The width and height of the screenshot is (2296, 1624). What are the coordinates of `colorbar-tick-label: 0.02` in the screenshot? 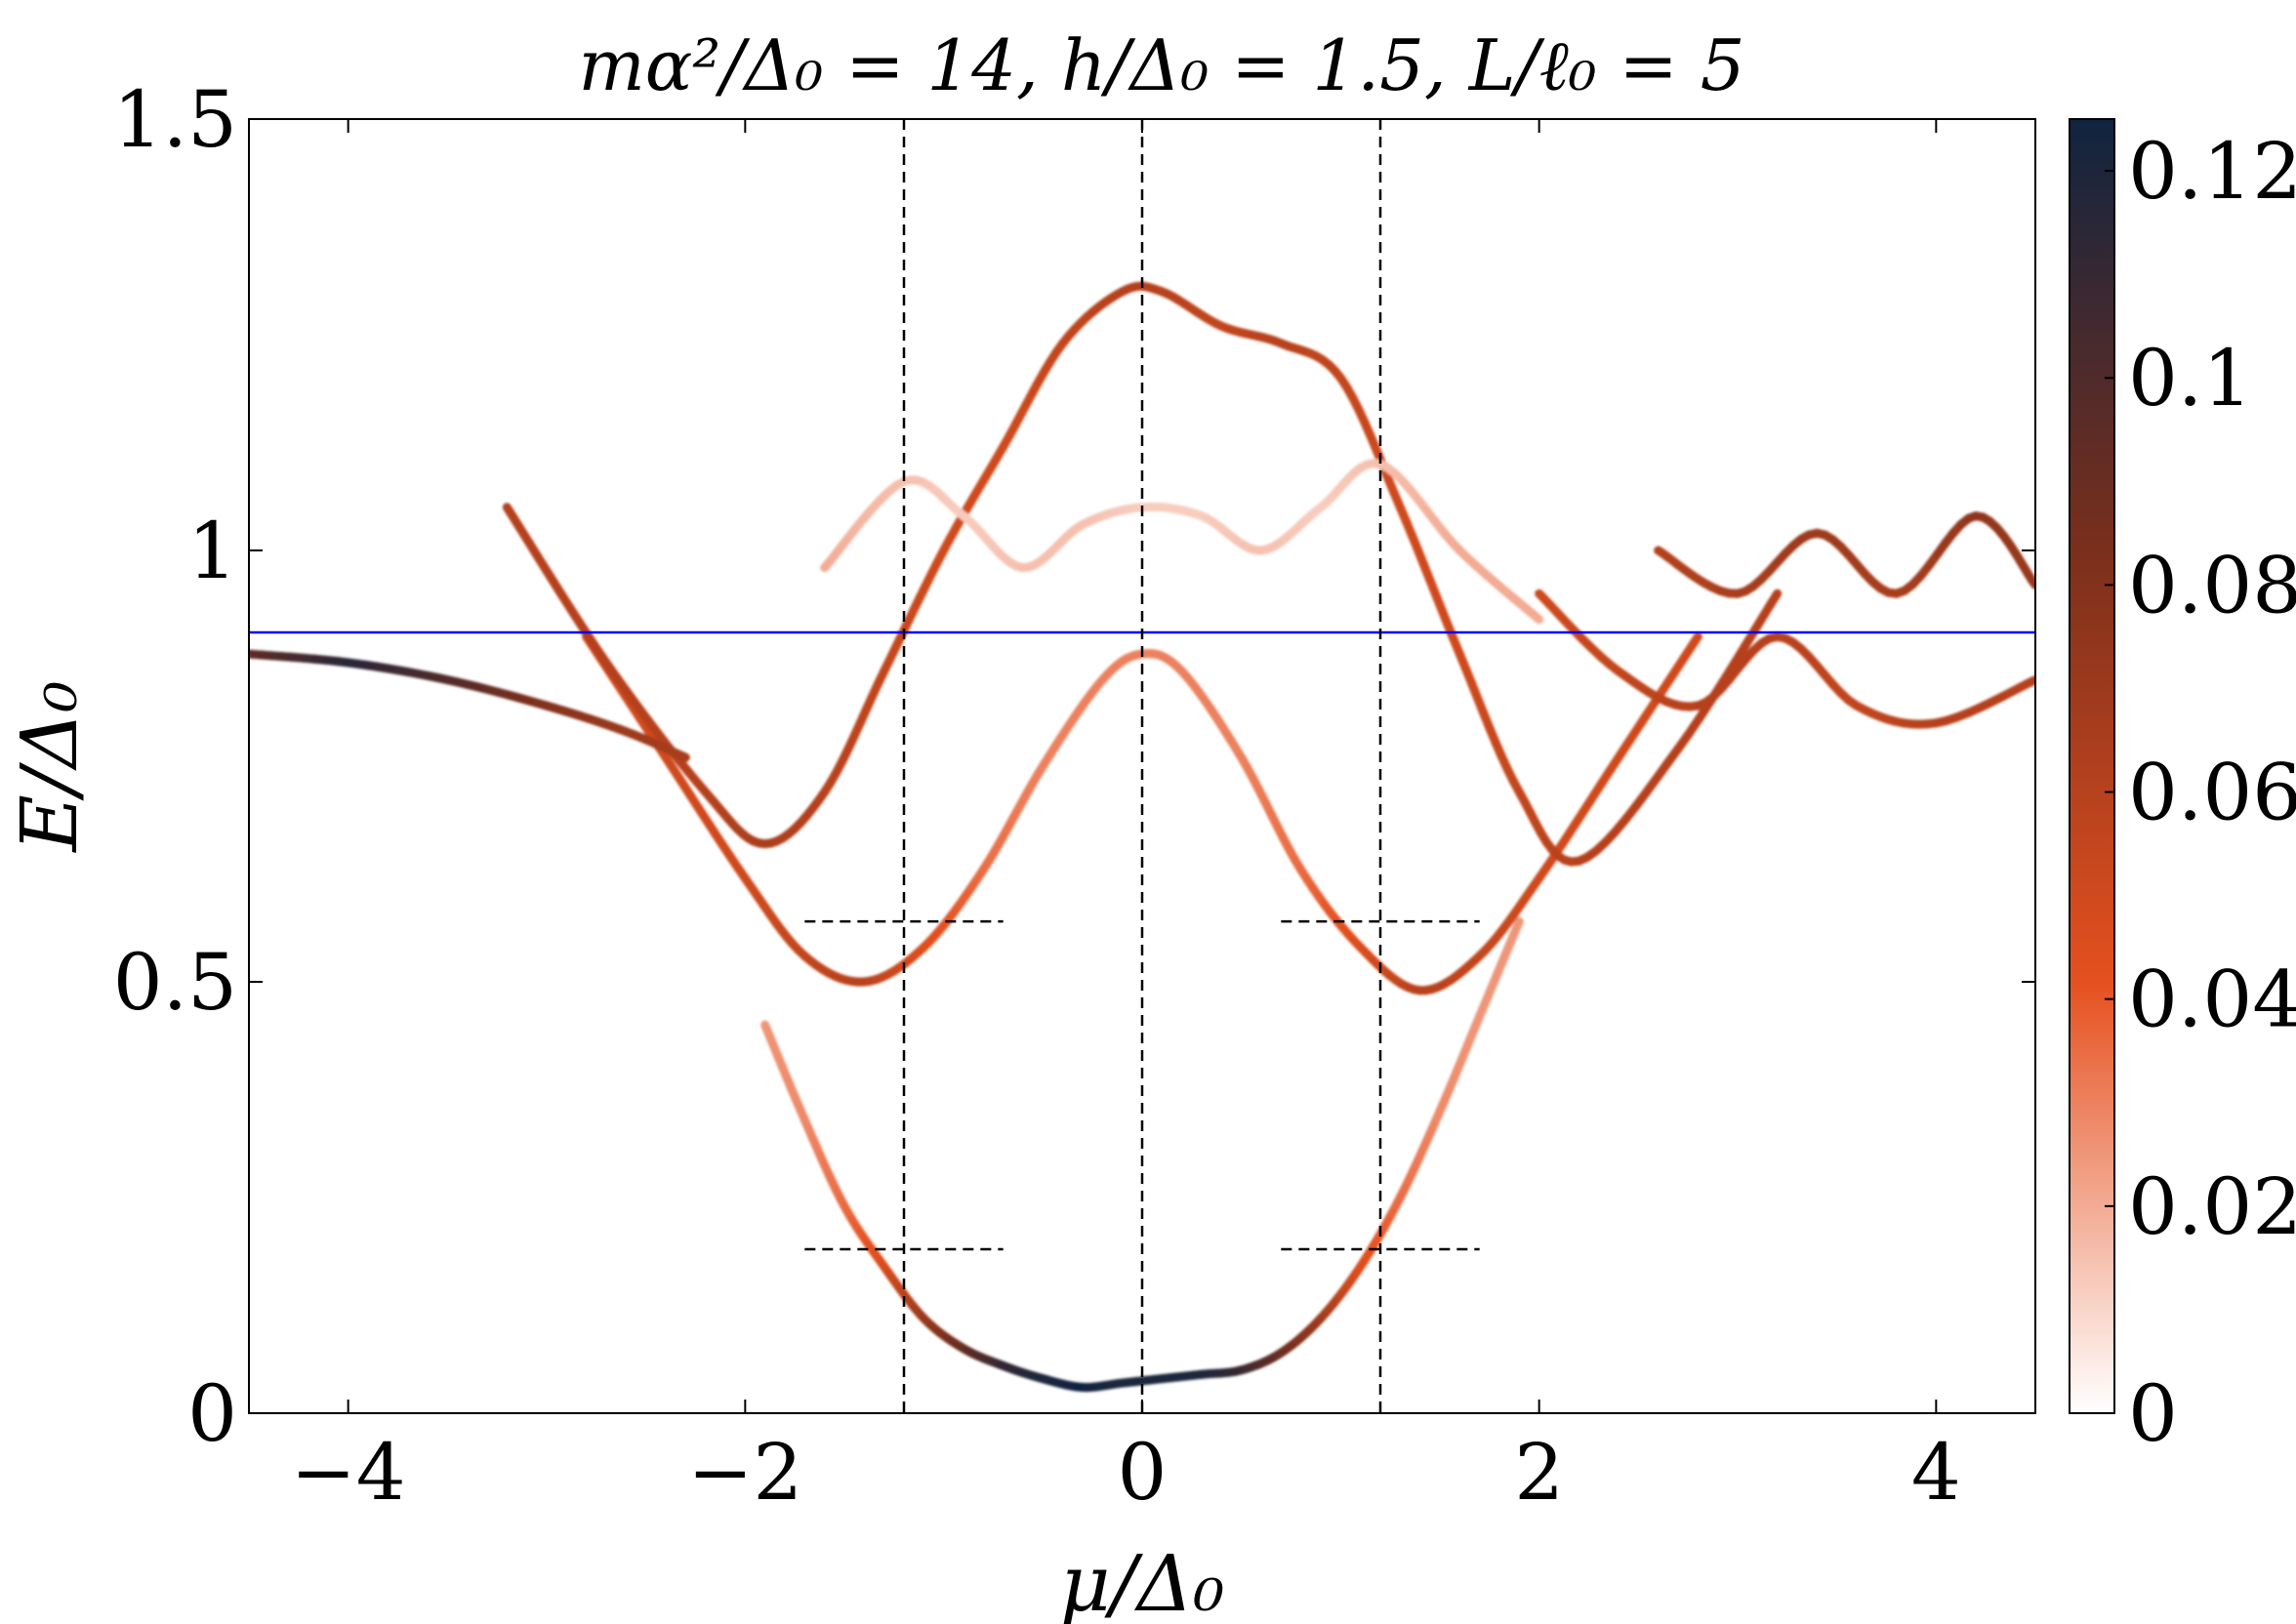 It's located at (2212, 1206).